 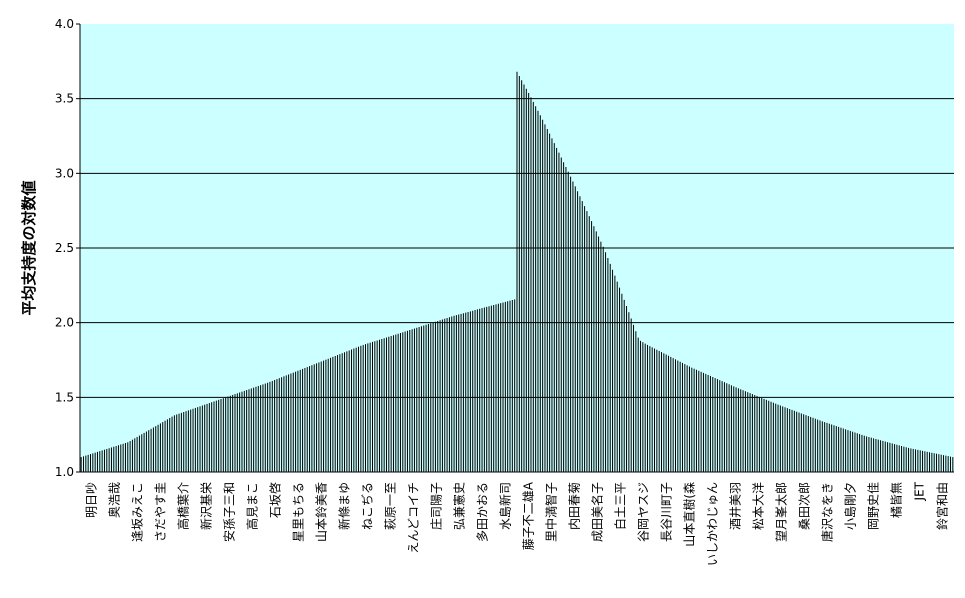 What do you see at coordinates (275, 500) in the screenshot?
I see `x-tick-label: 石坂啓` at bounding box center [275, 500].